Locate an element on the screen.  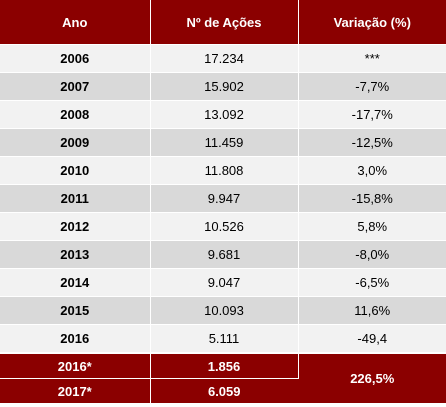
cell-variation: -12,5% is located at coordinates (372, 142).